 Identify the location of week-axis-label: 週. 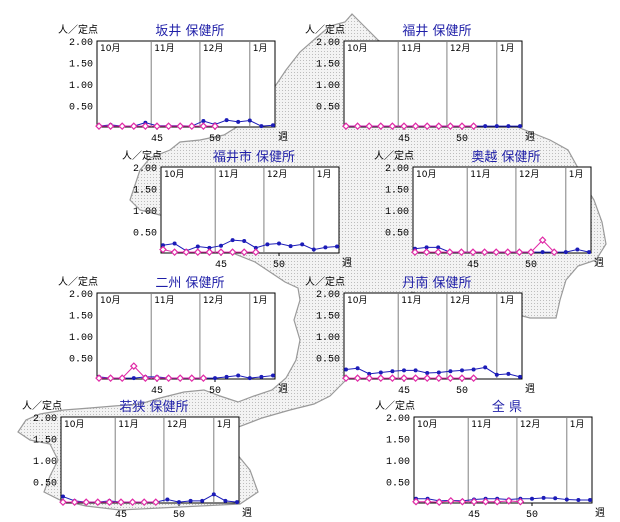
(600, 513).